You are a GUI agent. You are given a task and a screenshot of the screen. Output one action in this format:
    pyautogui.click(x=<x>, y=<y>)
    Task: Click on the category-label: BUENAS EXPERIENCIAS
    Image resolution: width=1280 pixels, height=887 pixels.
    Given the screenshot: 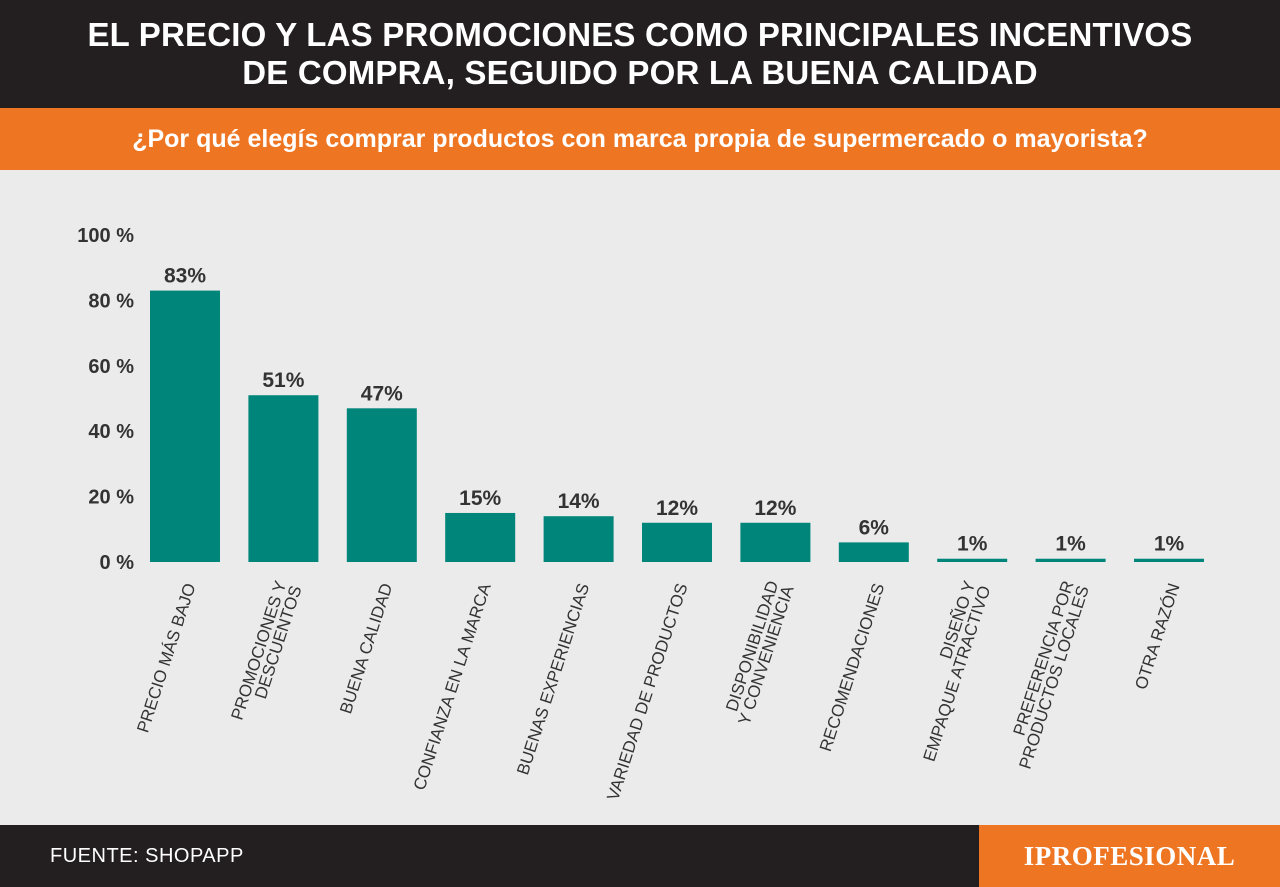 What is the action you would take?
    pyautogui.click(x=553, y=679)
    